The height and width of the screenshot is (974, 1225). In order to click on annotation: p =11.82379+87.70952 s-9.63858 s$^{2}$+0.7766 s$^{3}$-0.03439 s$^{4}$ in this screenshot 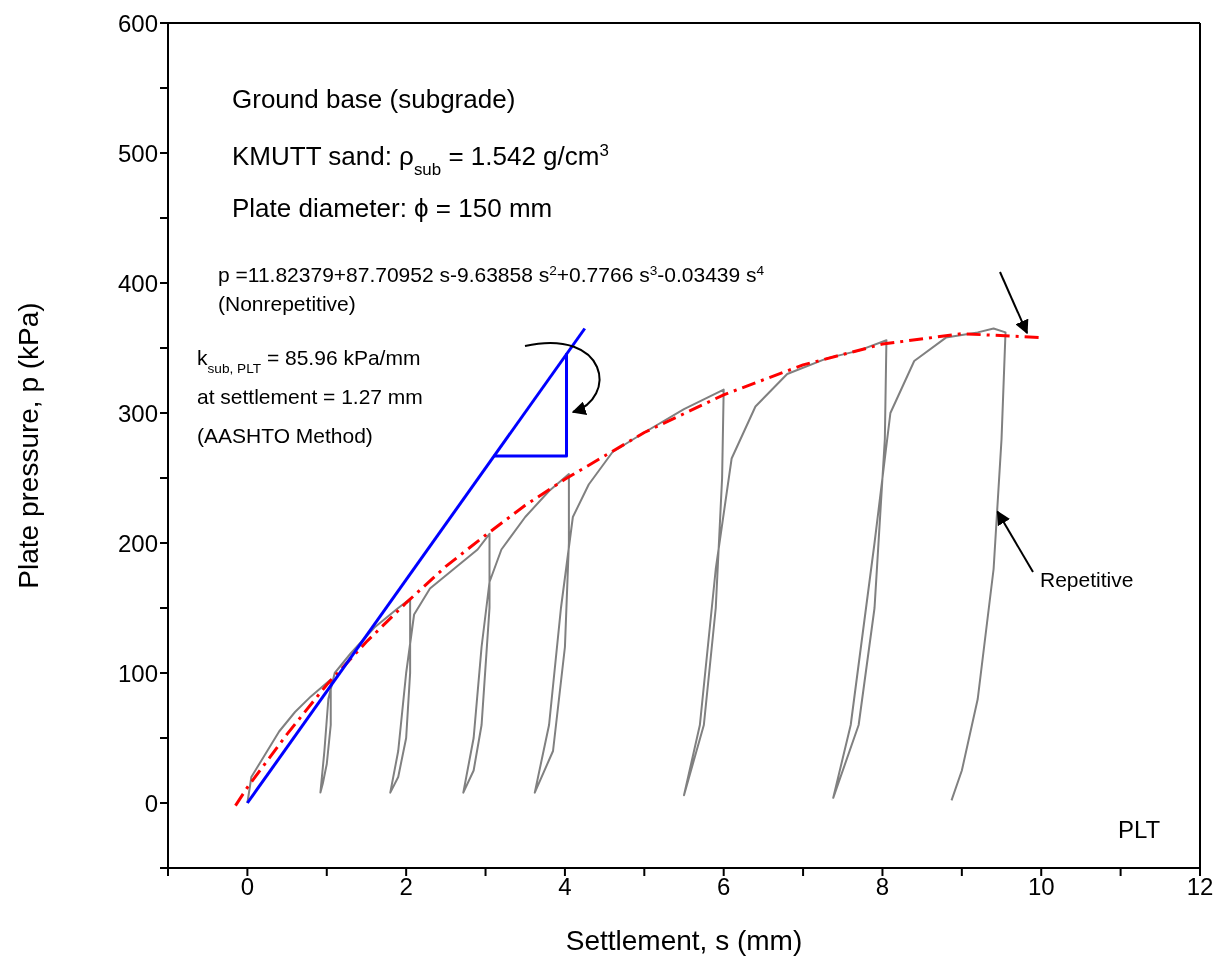, I will do `click(491, 274)`.